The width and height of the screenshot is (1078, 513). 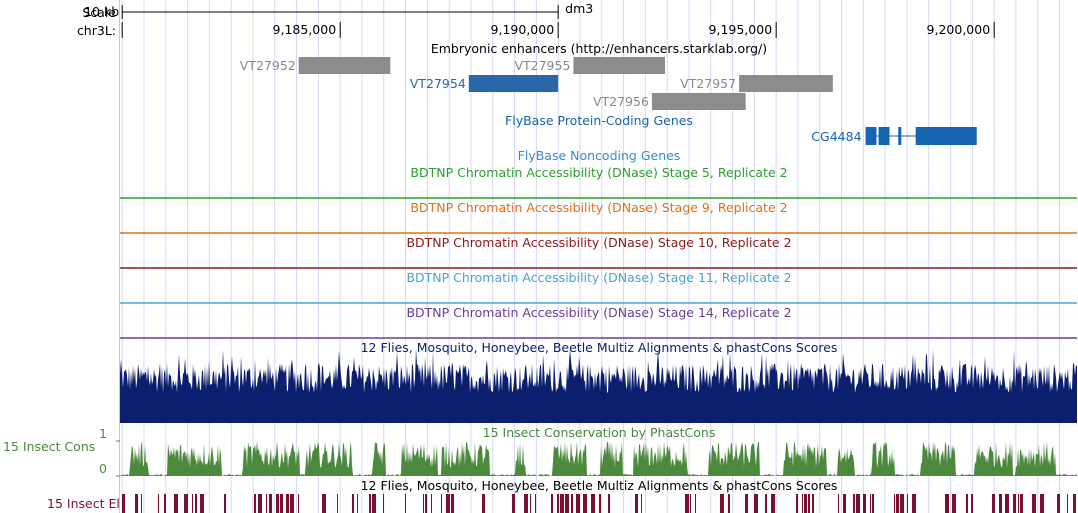 What do you see at coordinates (49, 446) in the screenshot?
I see `conservation-side-label: 15 Insect Cons` at bounding box center [49, 446].